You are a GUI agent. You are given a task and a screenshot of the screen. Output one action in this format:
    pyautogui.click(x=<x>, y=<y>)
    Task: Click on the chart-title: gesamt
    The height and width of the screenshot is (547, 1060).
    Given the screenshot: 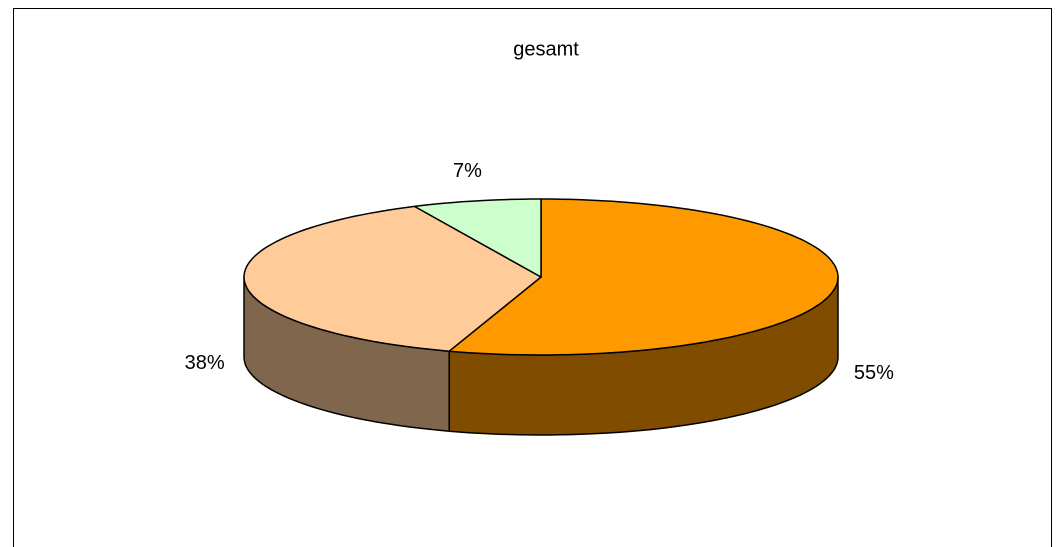 What is the action you would take?
    pyautogui.click(x=546, y=49)
    